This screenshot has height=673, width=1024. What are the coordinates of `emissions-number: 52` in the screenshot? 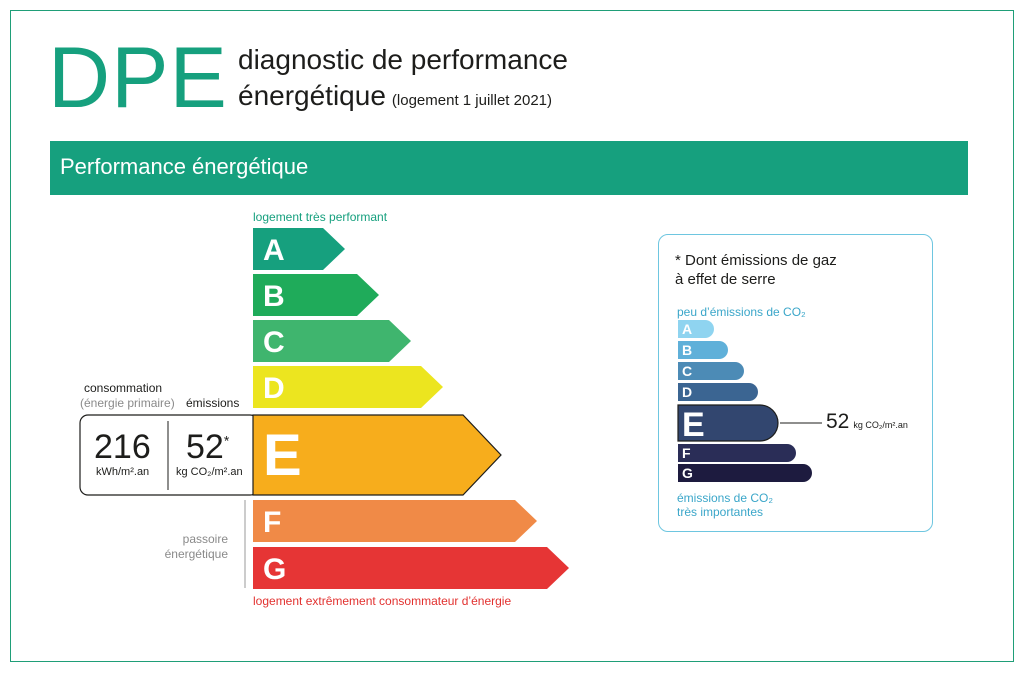 It's located at (205, 447).